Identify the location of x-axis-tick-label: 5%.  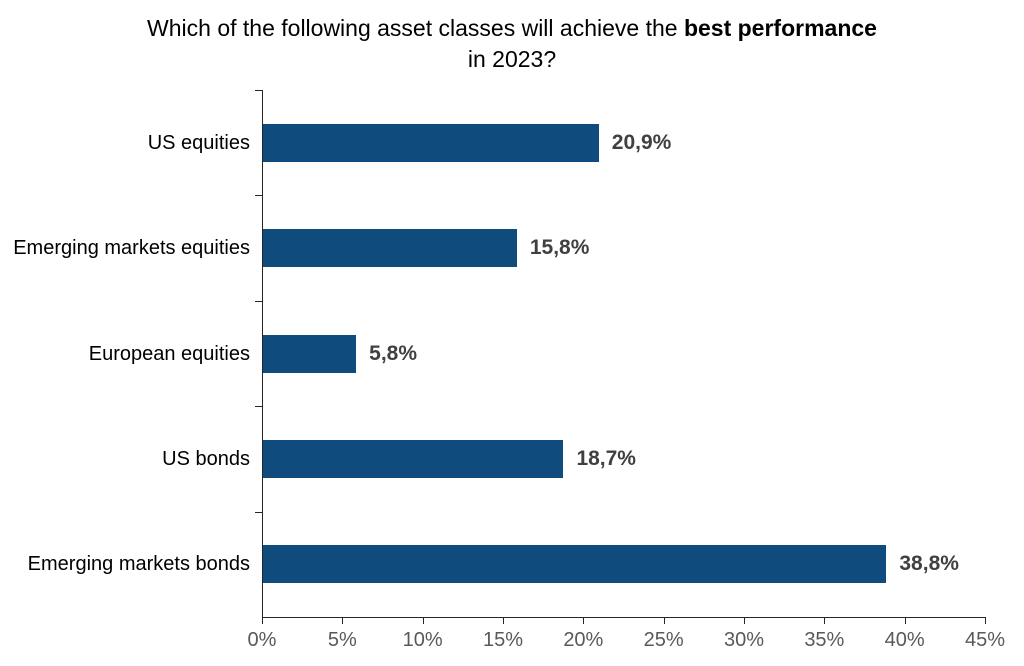
(342, 640).